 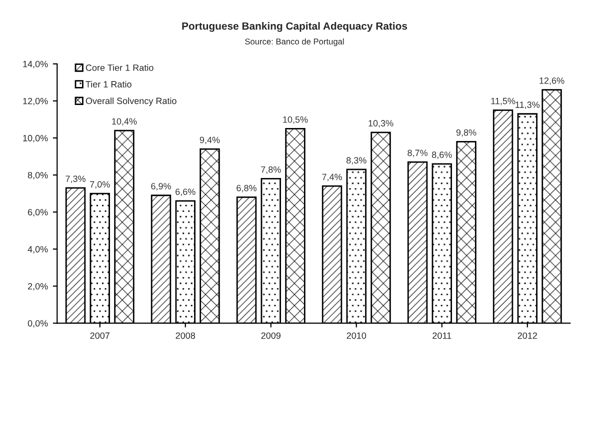 I want to click on x-tick-label: 2007, so click(x=100, y=335).